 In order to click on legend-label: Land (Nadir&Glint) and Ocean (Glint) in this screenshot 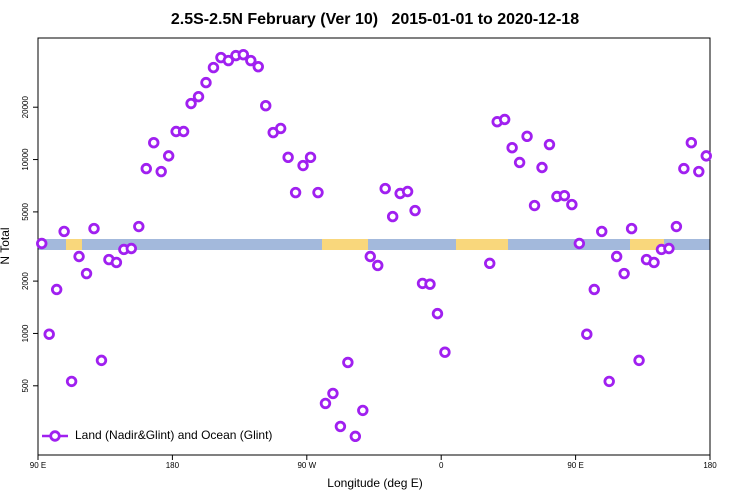, I will do `click(173, 435)`.